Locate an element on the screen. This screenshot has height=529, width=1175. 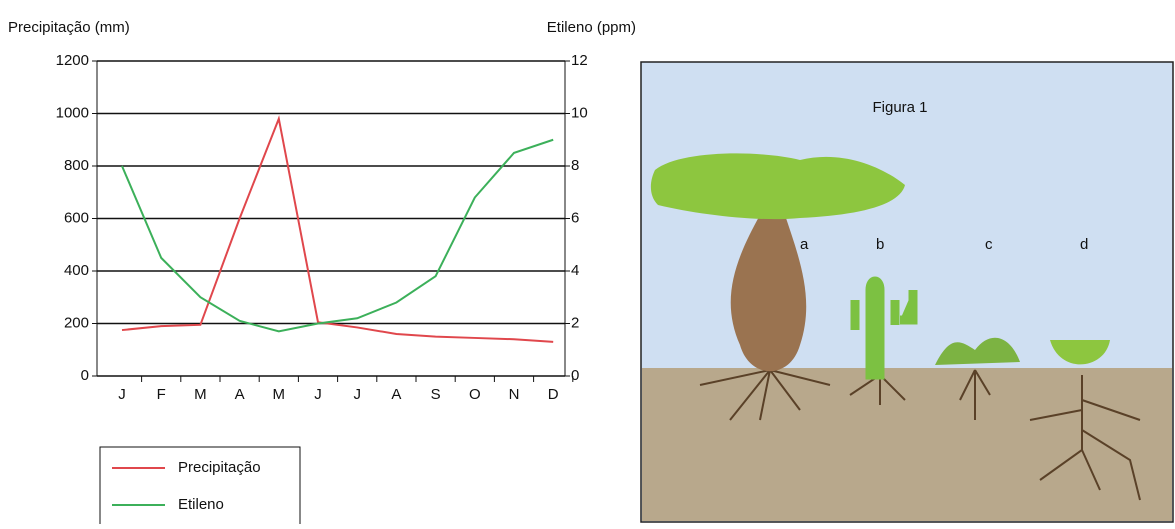
y2-tick-label: 4 is located at coordinates (575, 270).